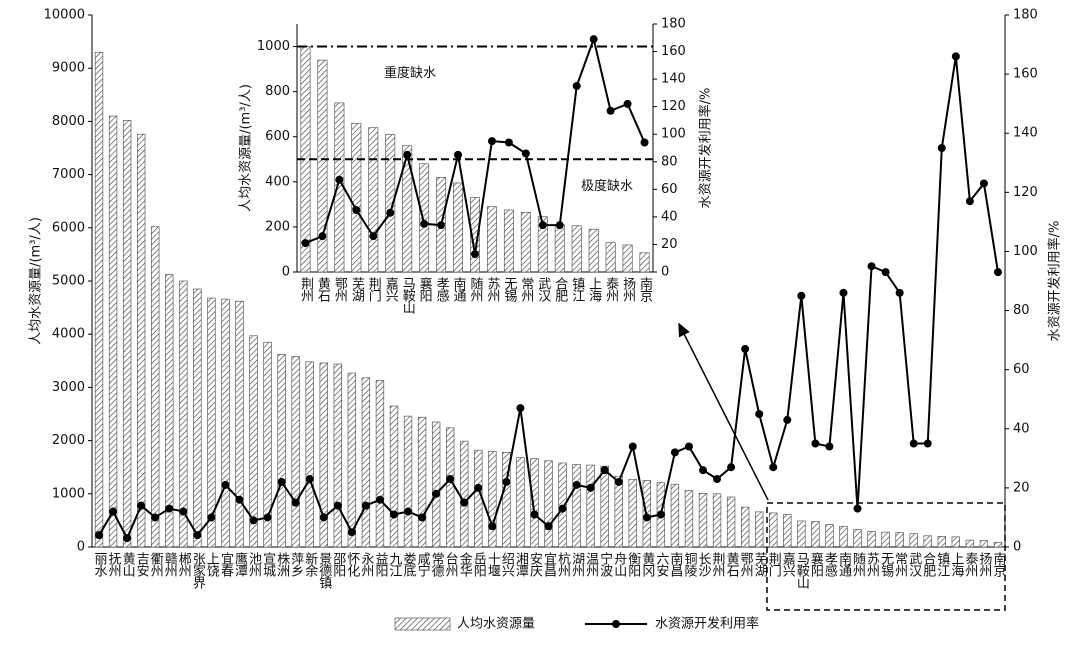 The width and height of the screenshot is (1080, 647). Describe the element at coordinates (633, 564) in the screenshot. I see `x-tick-label: 衡阳` at that location.